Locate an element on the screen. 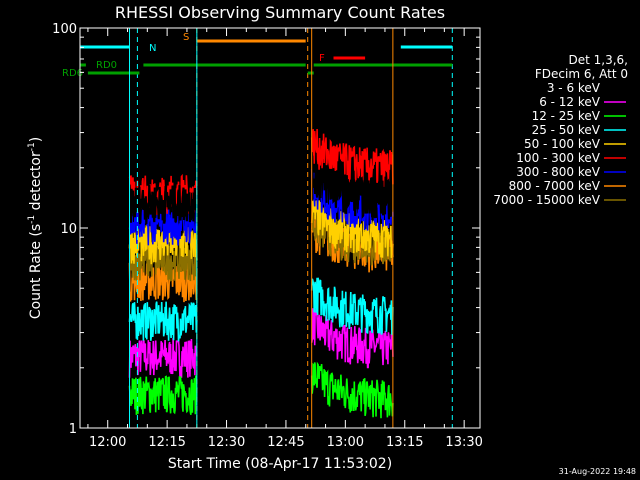  legend-label-3: 25 - 50 keV is located at coordinates (566, 130).